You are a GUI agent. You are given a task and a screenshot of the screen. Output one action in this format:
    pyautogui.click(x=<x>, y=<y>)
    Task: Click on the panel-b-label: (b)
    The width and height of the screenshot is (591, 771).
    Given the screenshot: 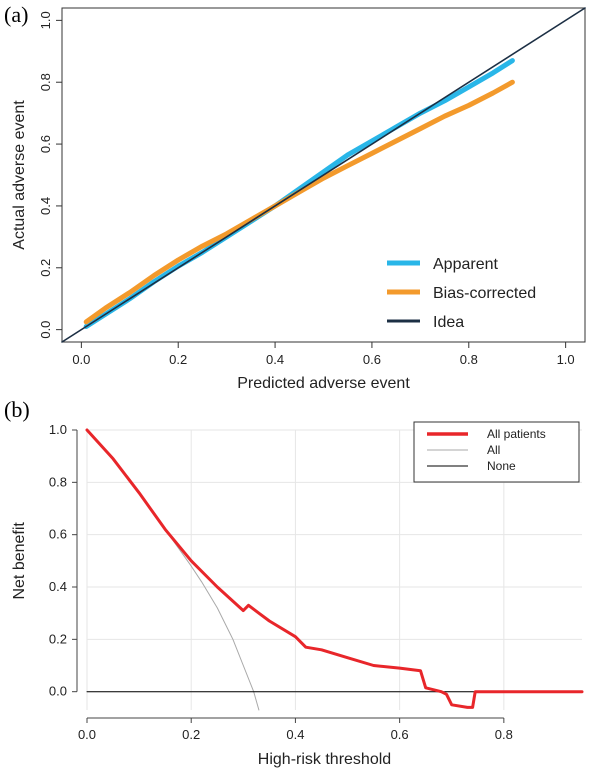 What is the action you would take?
    pyautogui.click(x=17, y=409)
    